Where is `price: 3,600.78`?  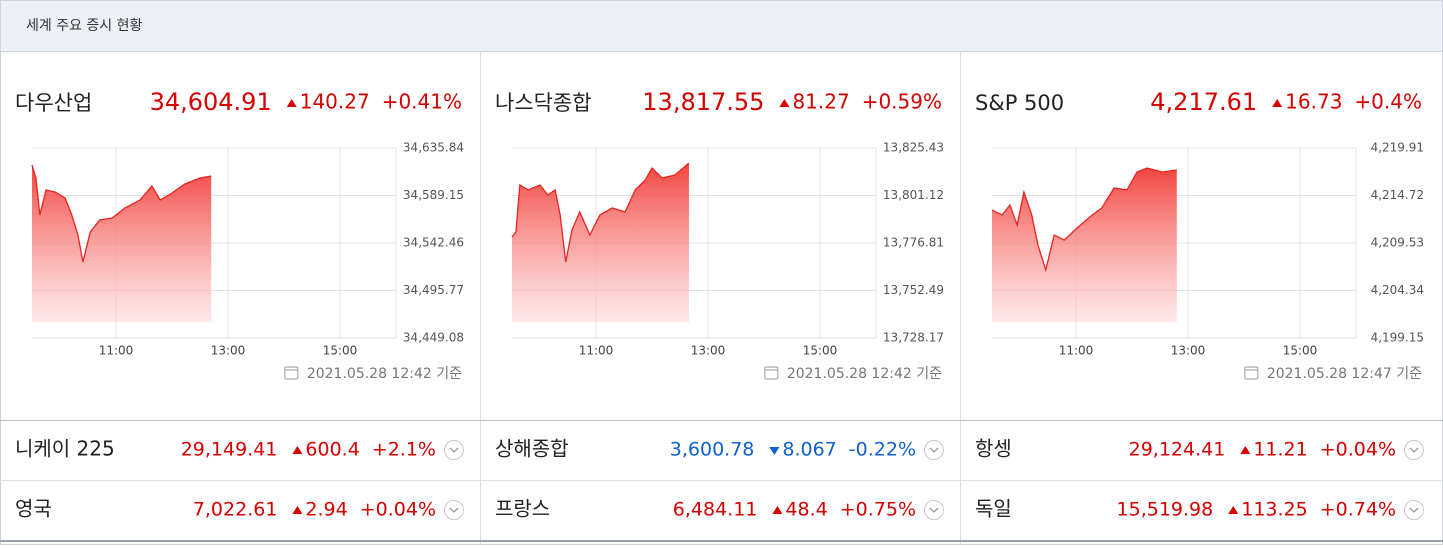 price: 3,600.78 is located at coordinates (712, 450).